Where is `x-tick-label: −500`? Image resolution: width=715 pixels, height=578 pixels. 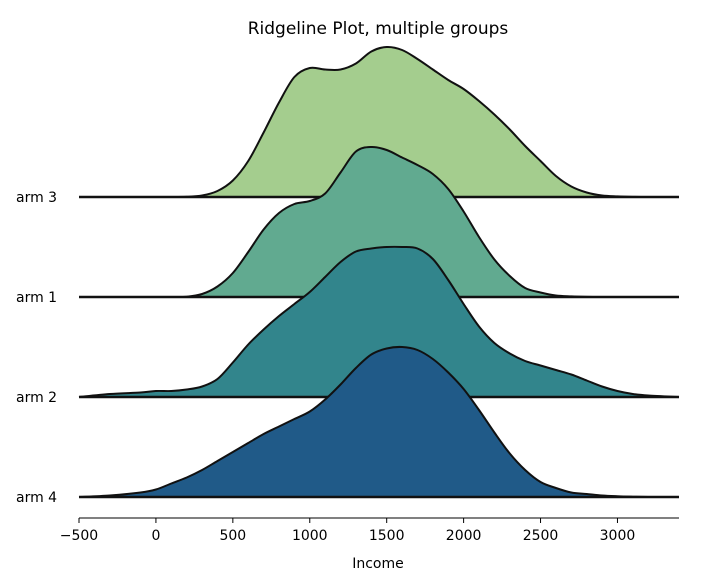
x-tick-label: −500 is located at coordinates (79, 536).